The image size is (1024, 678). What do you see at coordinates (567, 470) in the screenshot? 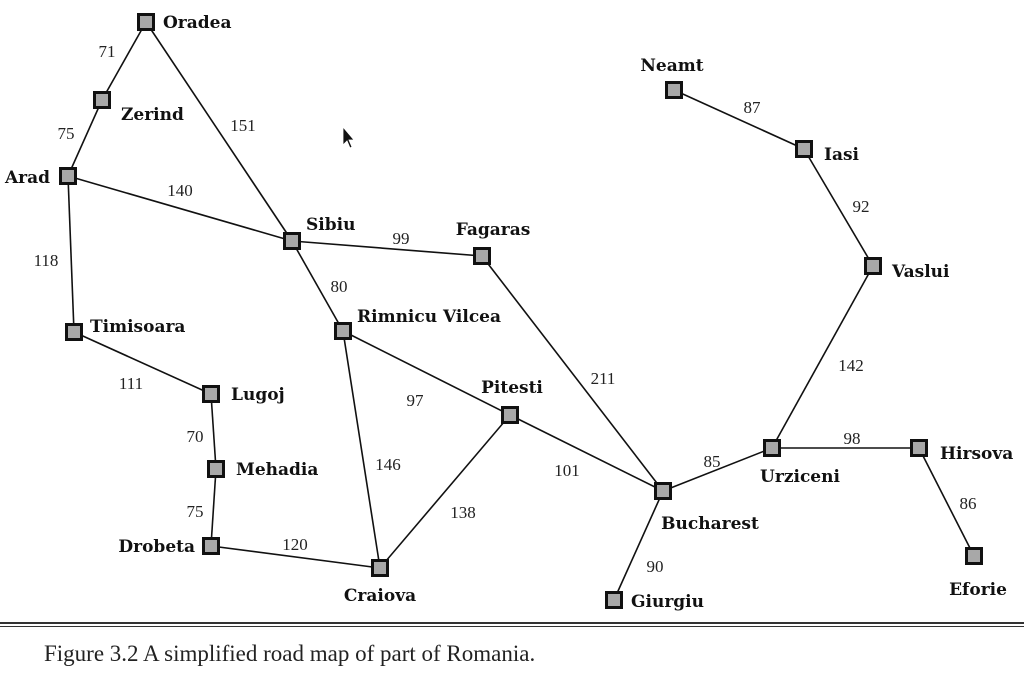
I see `distance-label-pitesti-bucharest: 101` at bounding box center [567, 470].